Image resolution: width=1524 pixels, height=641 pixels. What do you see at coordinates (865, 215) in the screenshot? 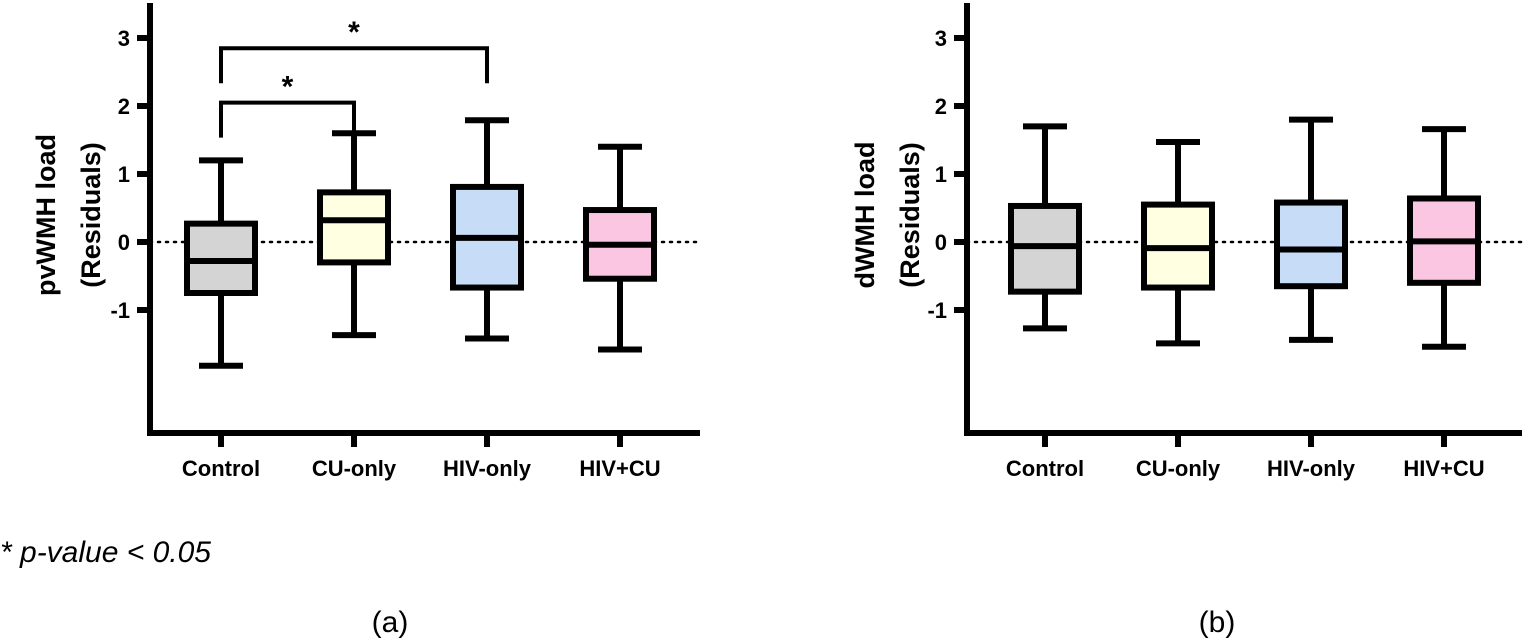
I see `y-axis-title: dWMH load` at bounding box center [865, 215].